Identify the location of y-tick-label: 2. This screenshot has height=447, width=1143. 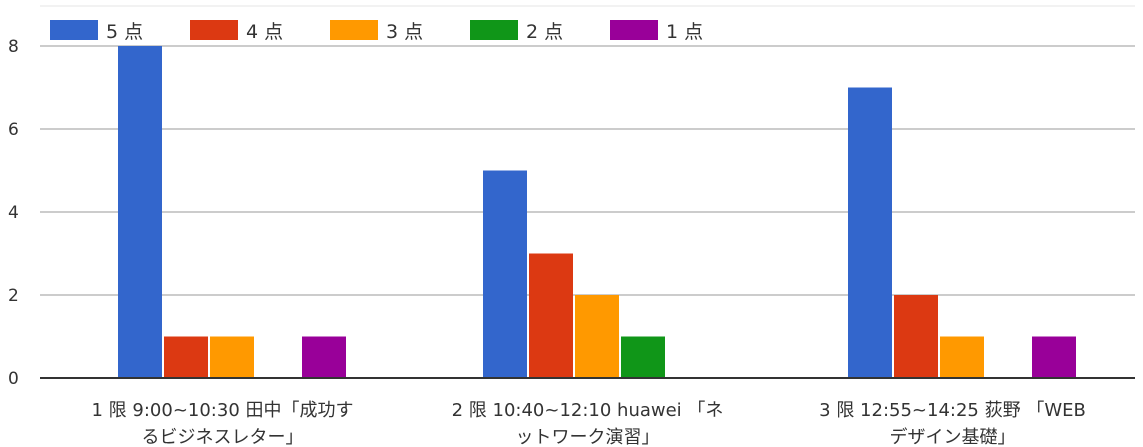
(13, 296).